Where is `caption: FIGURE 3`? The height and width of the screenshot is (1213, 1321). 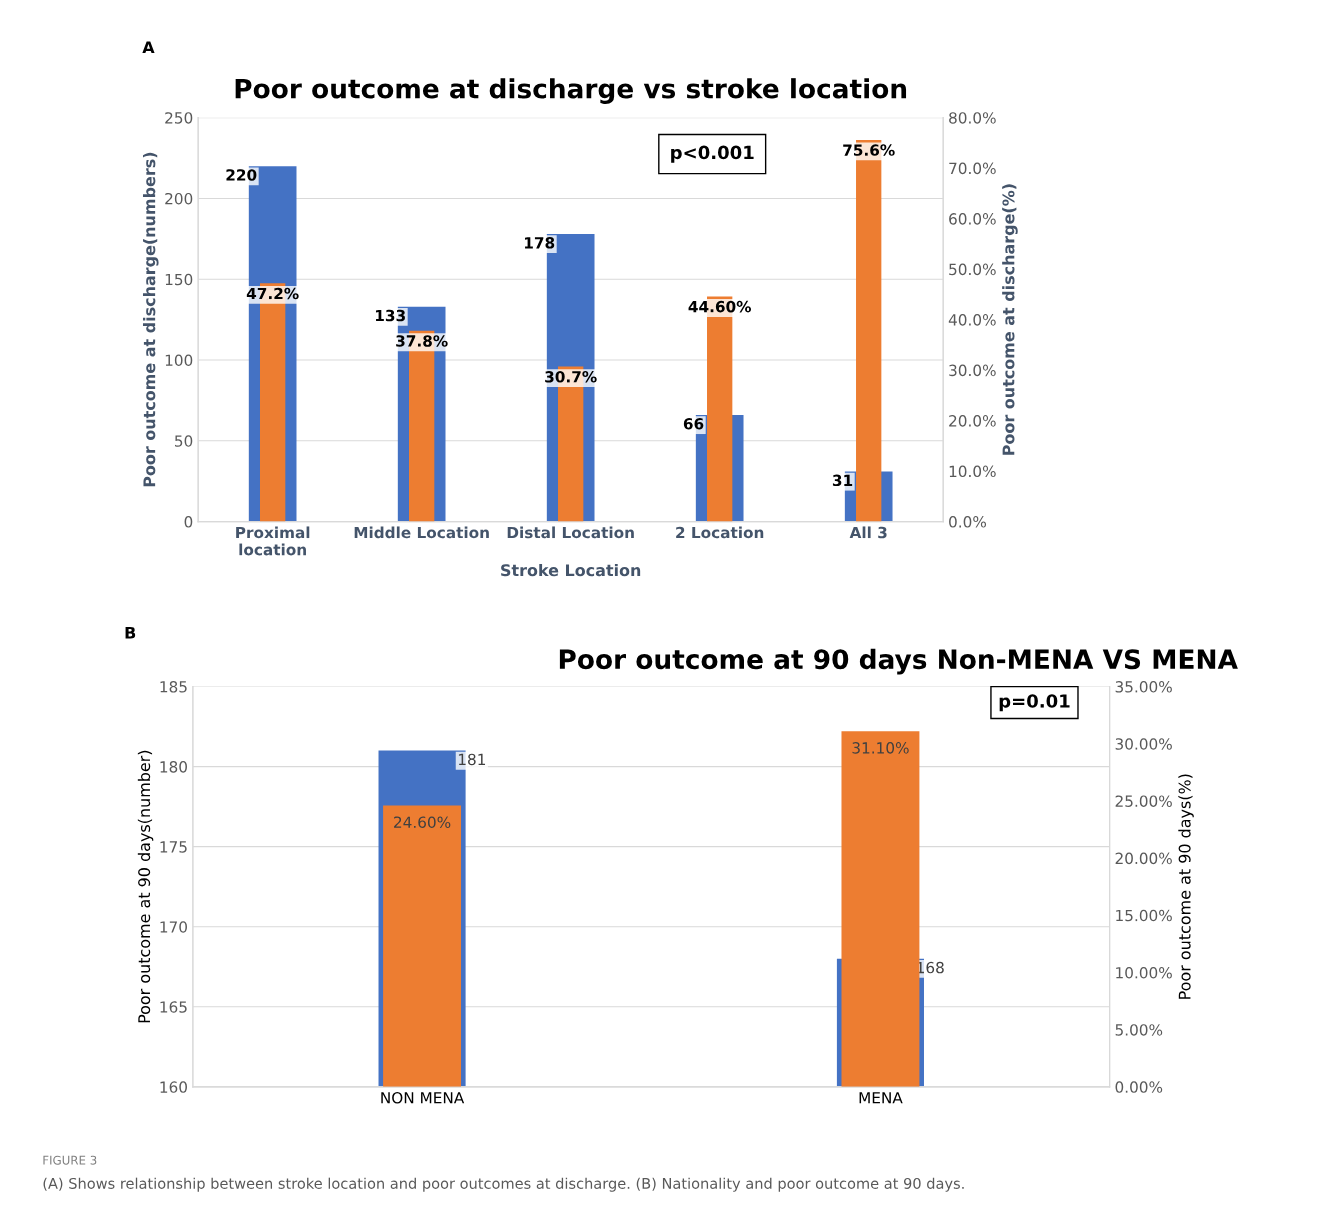
caption: FIGURE 3 is located at coordinates (70, 1160).